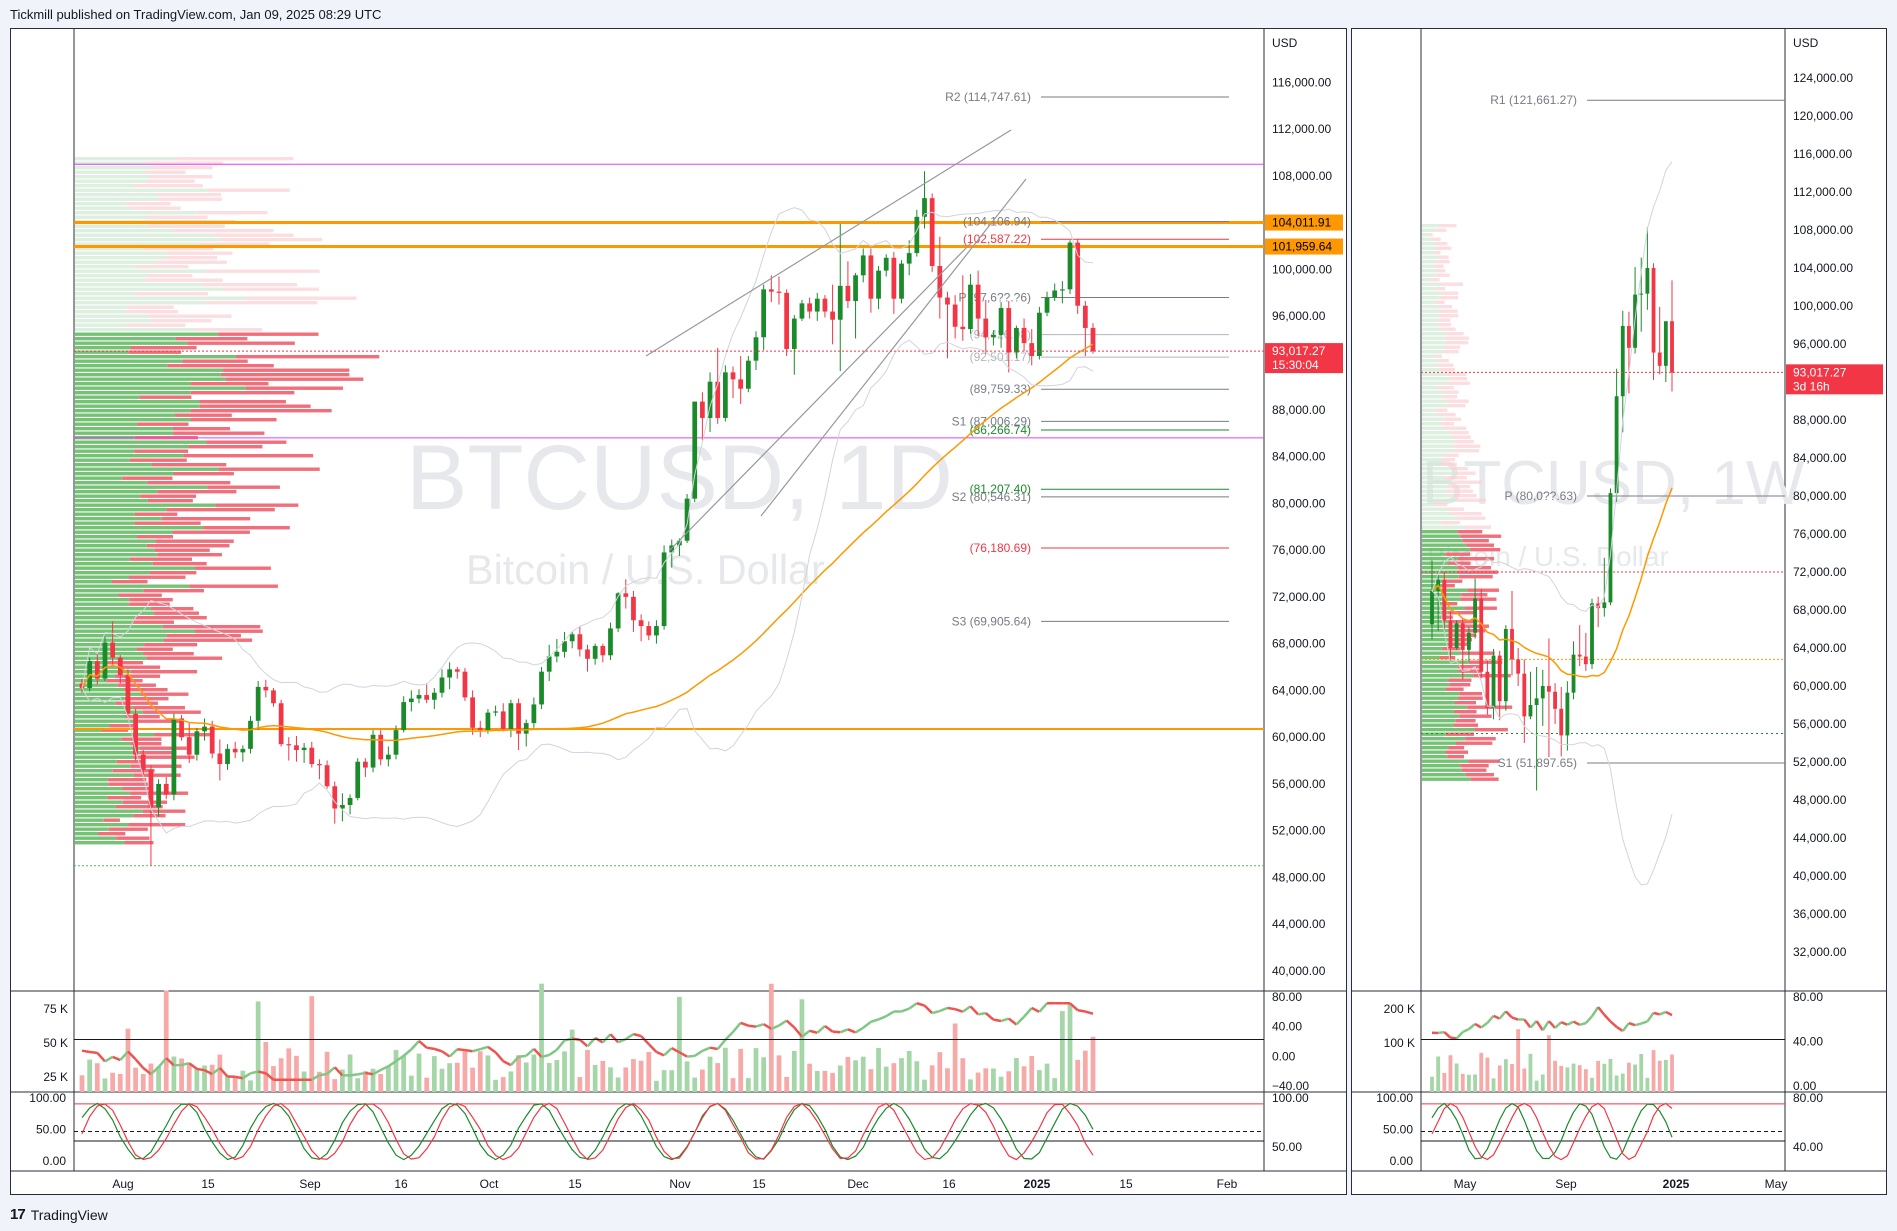 The width and height of the screenshot is (1897, 1231). I want to click on footer-brand: 17 TradingView, so click(59, 1215).